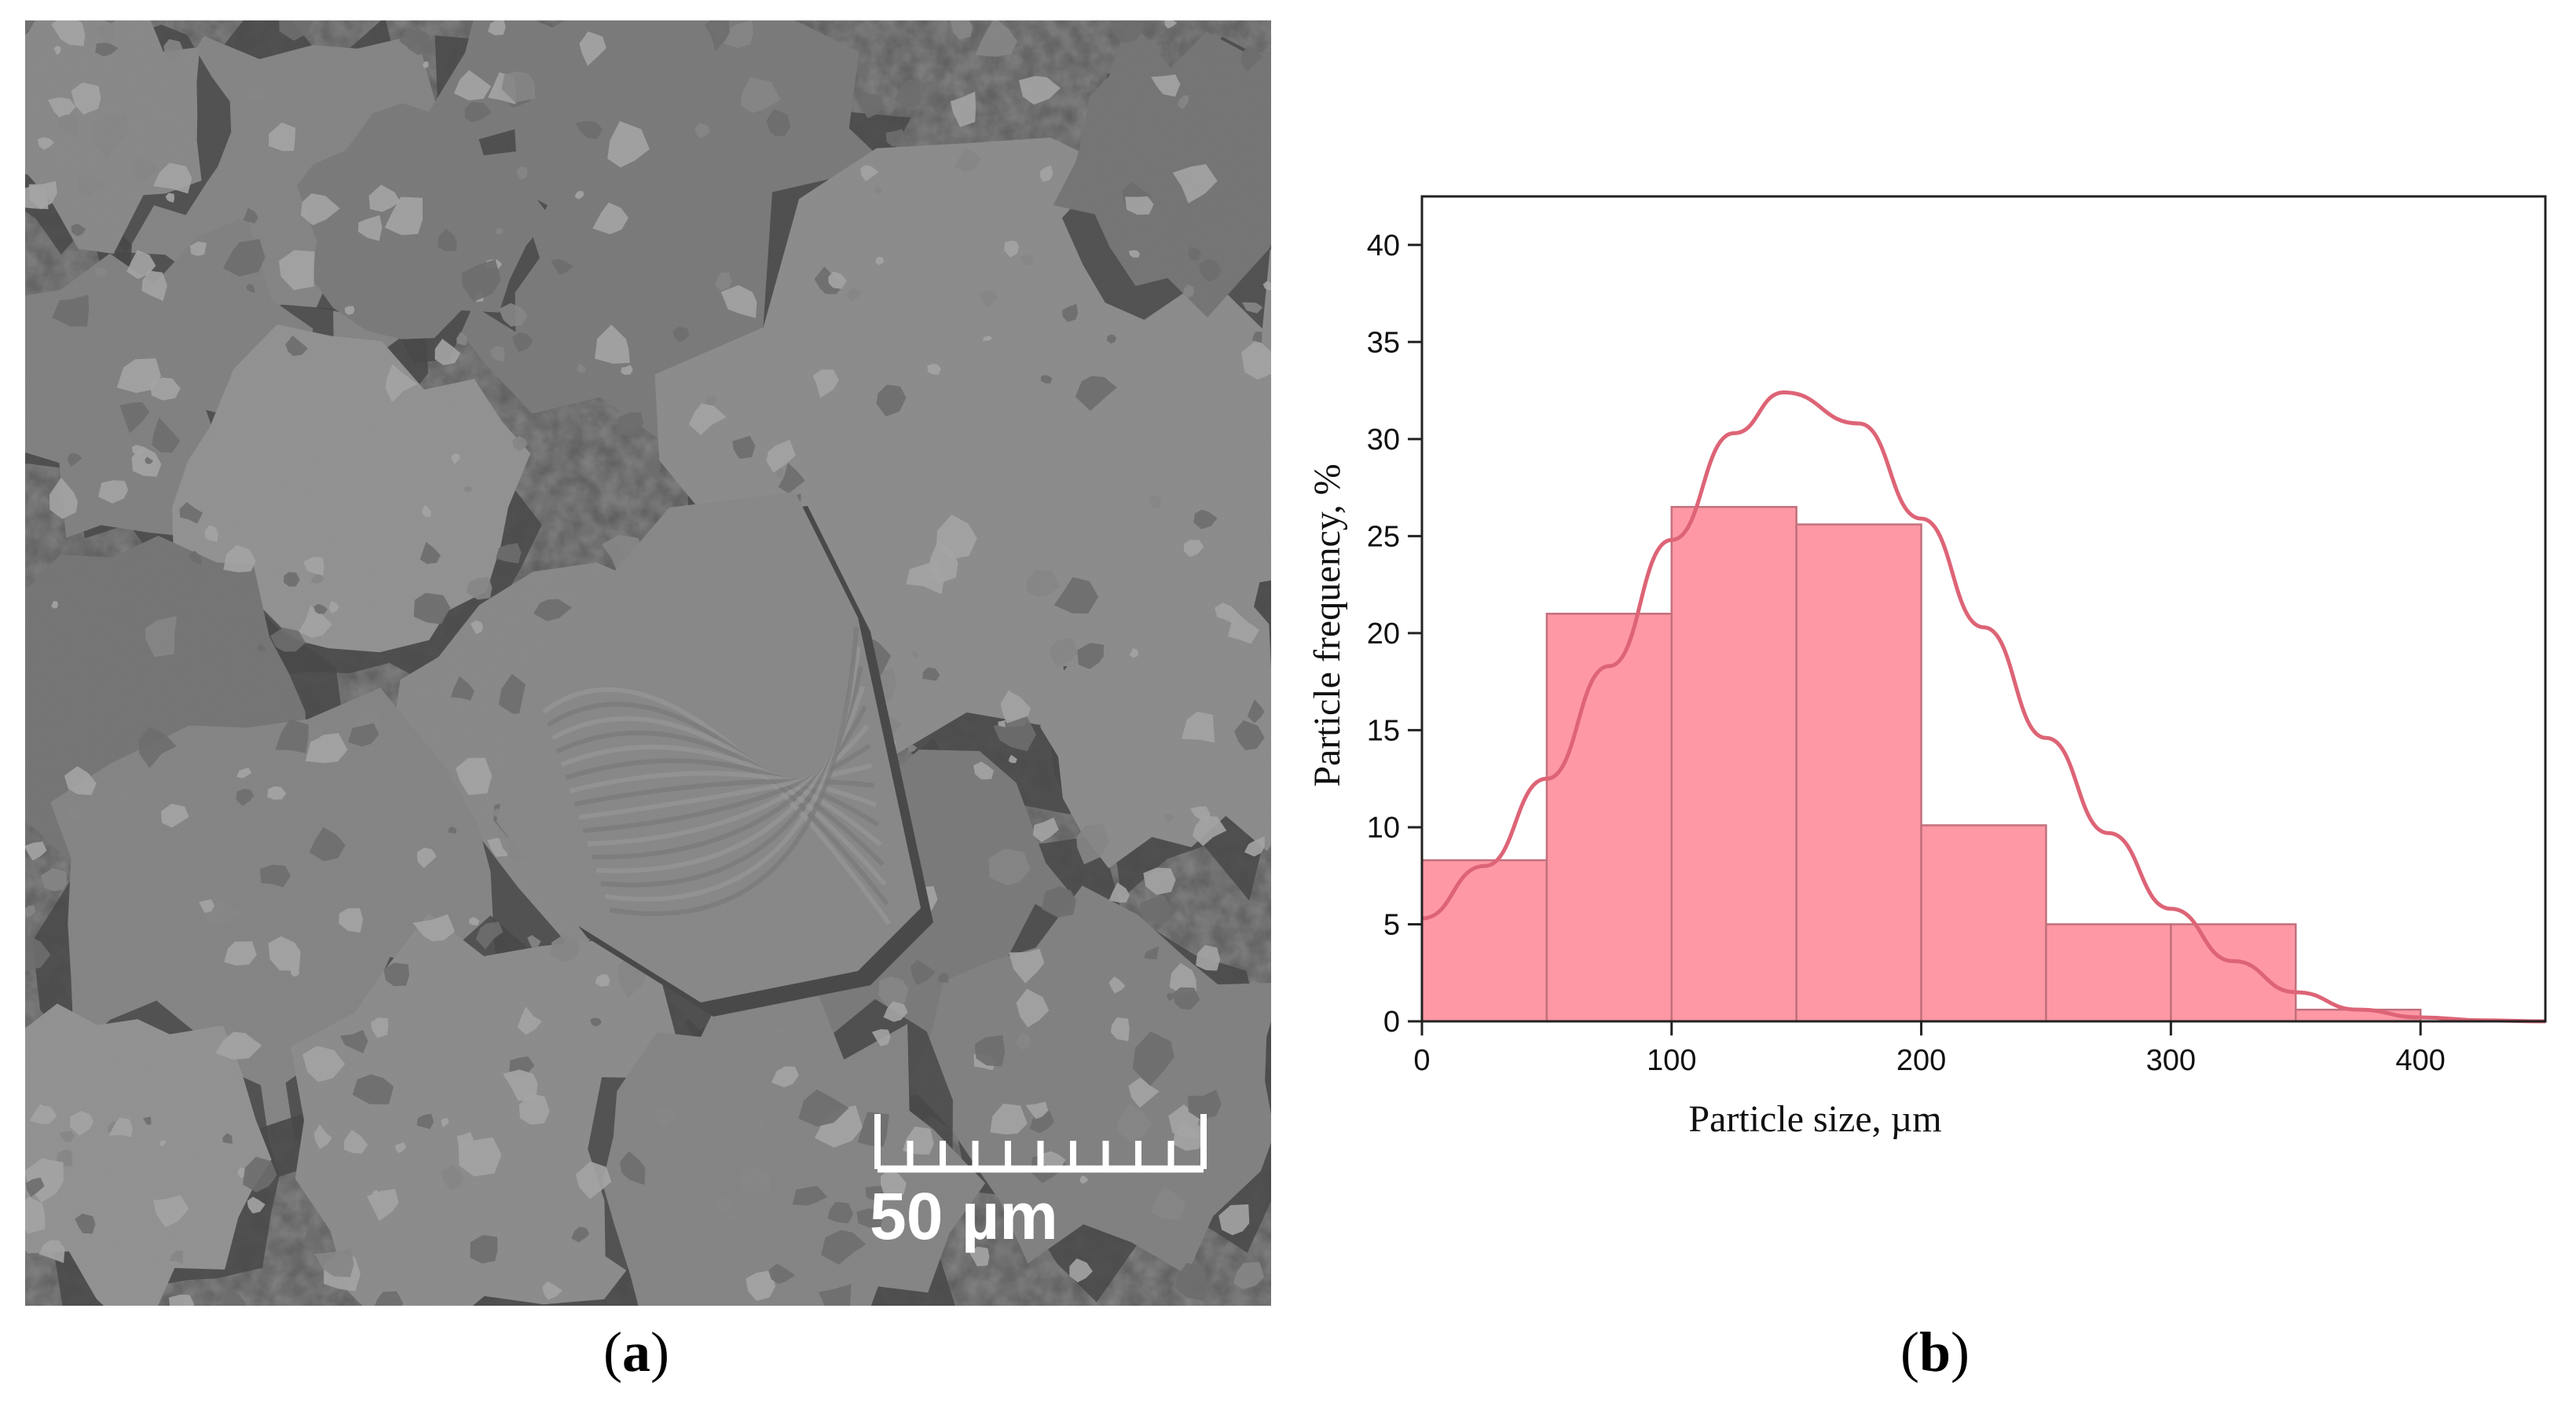  I want to click on panel-label-a-letter: a, so click(636, 1352).